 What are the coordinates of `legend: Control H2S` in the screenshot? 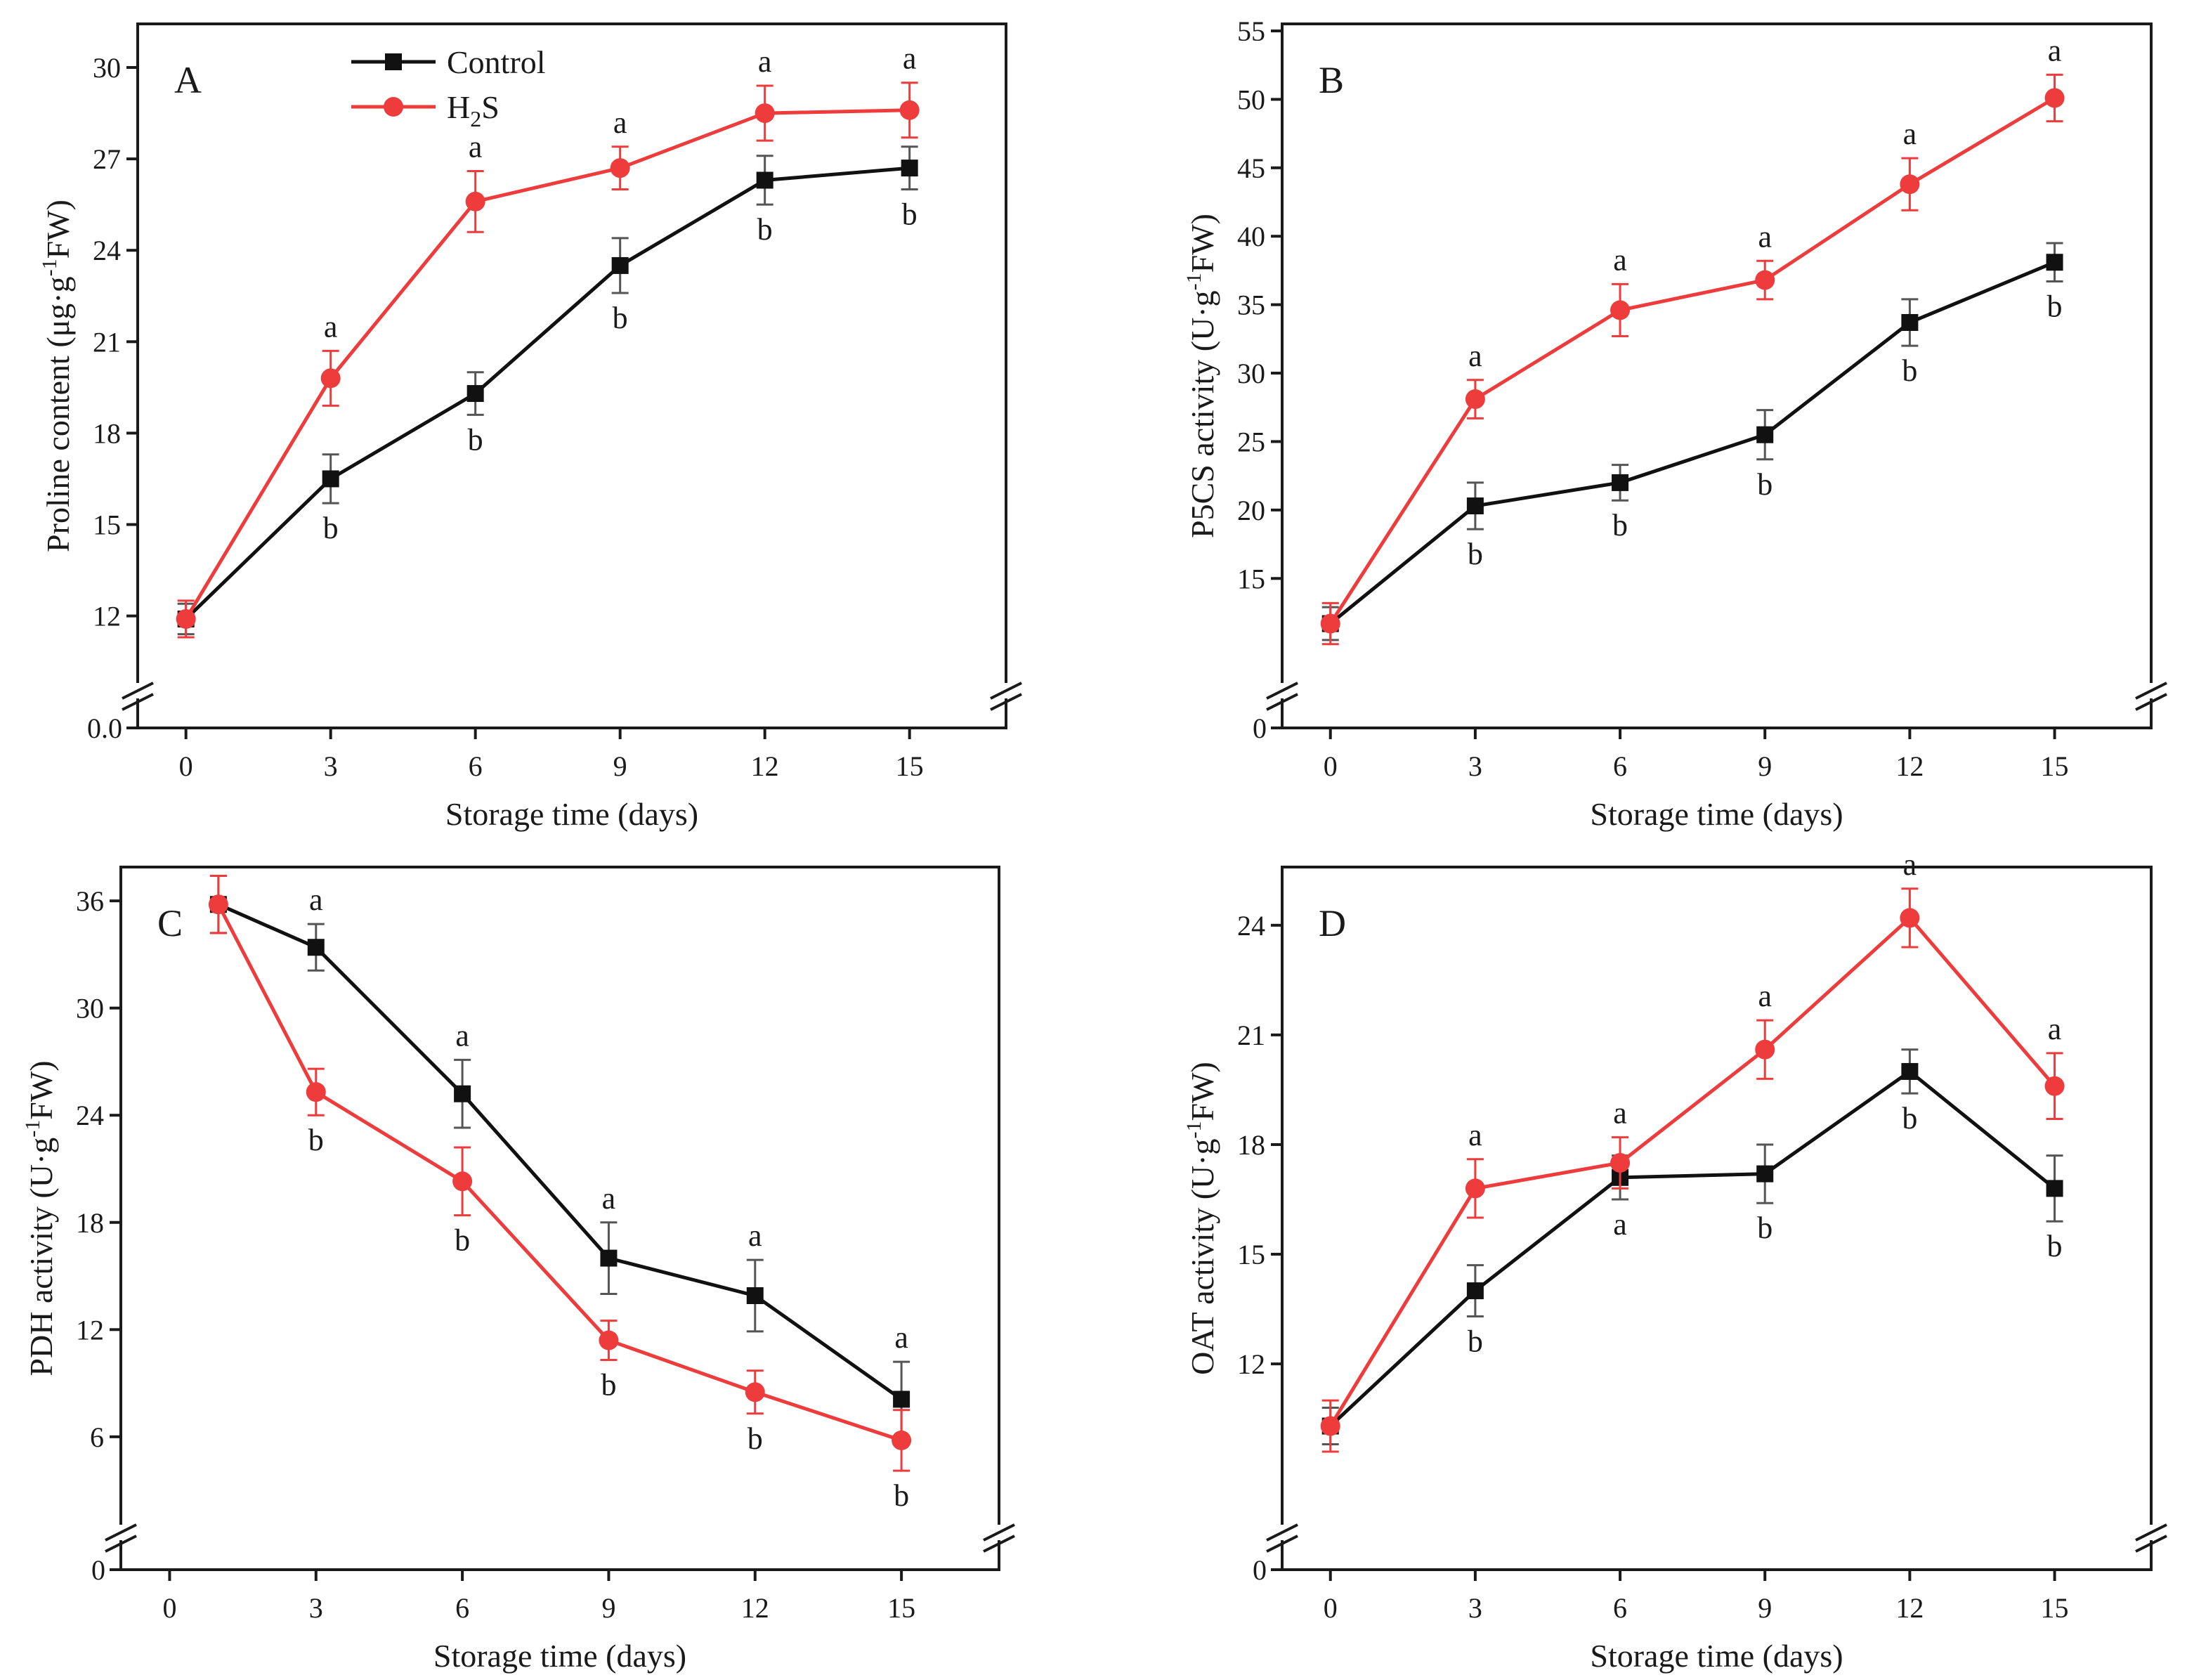 It's located at (448, 87).